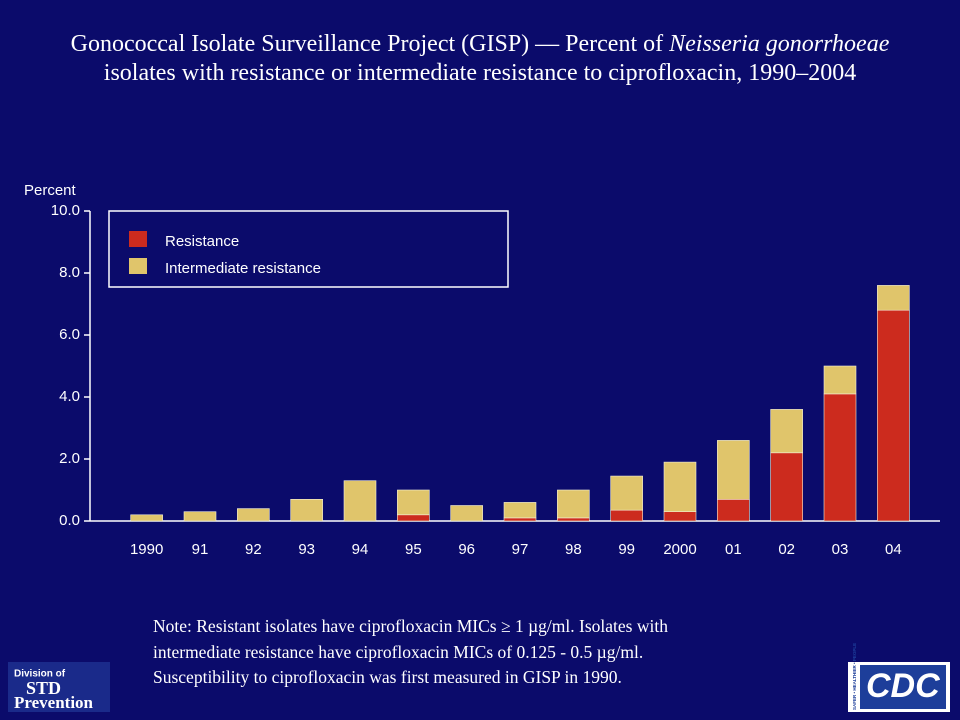 This screenshot has width=960, height=720. I want to click on y-tick-label: 2.0, so click(69, 458).